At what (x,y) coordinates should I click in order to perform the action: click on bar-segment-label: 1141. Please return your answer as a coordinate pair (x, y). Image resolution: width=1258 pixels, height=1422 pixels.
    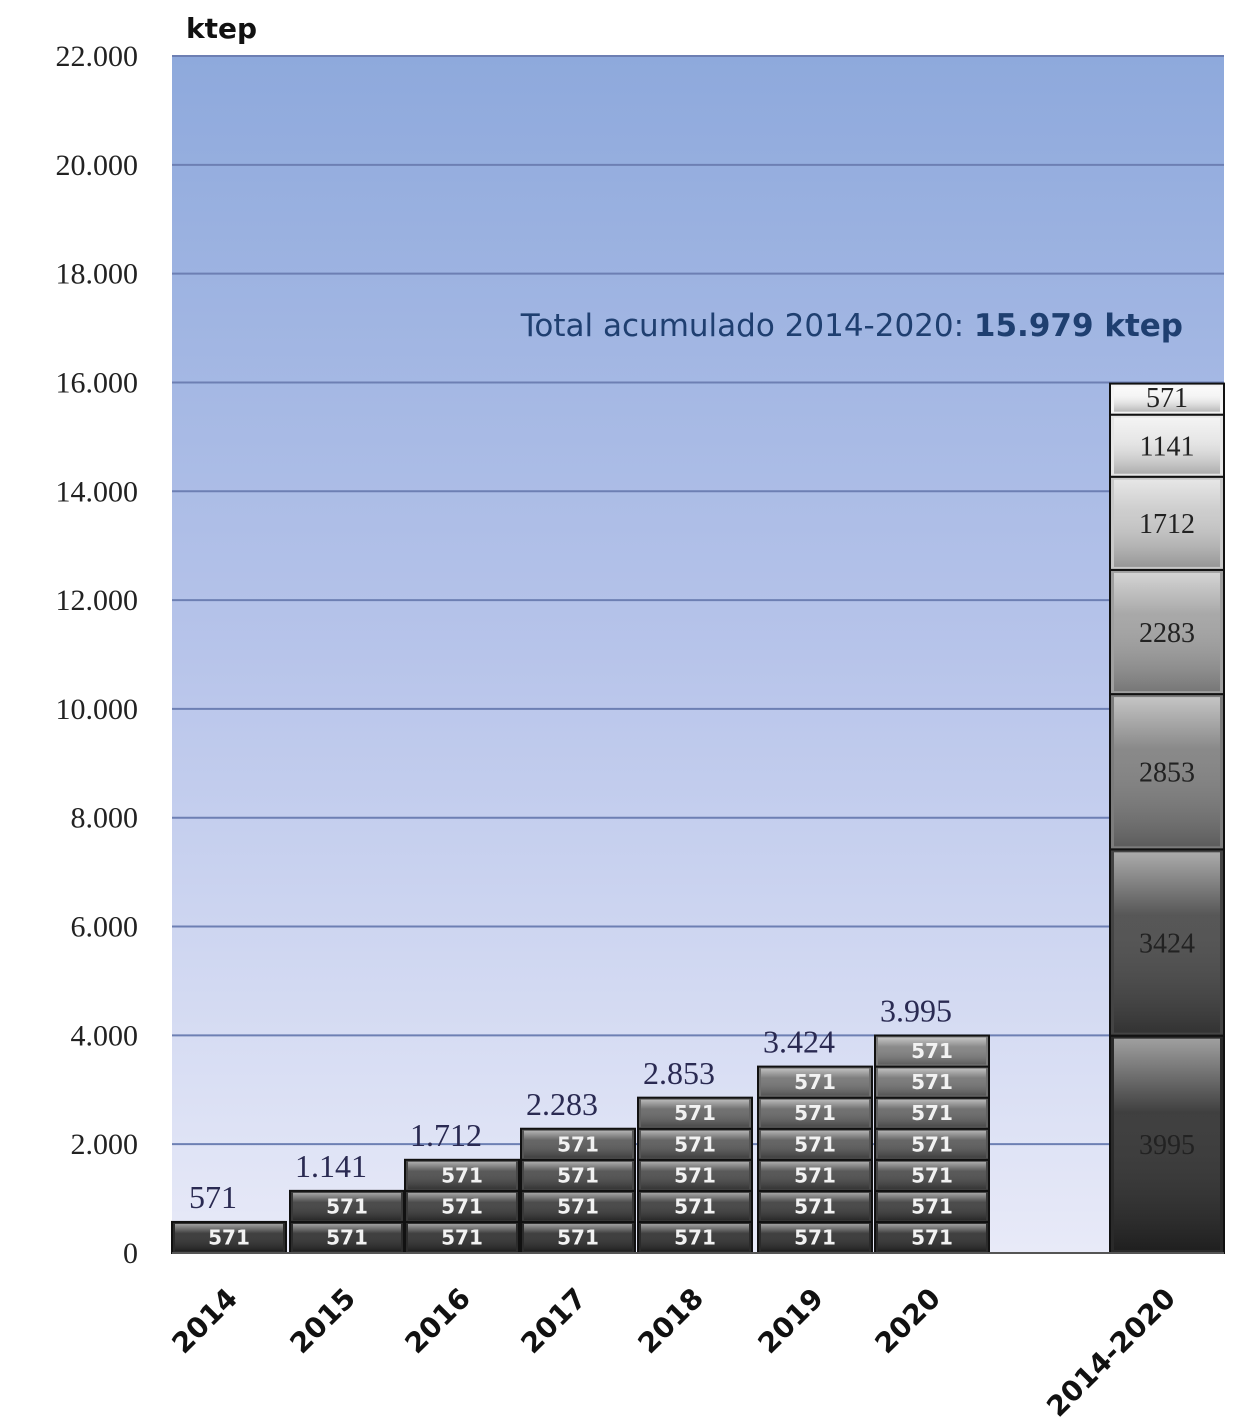
    Looking at the image, I should click on (1167, 447).